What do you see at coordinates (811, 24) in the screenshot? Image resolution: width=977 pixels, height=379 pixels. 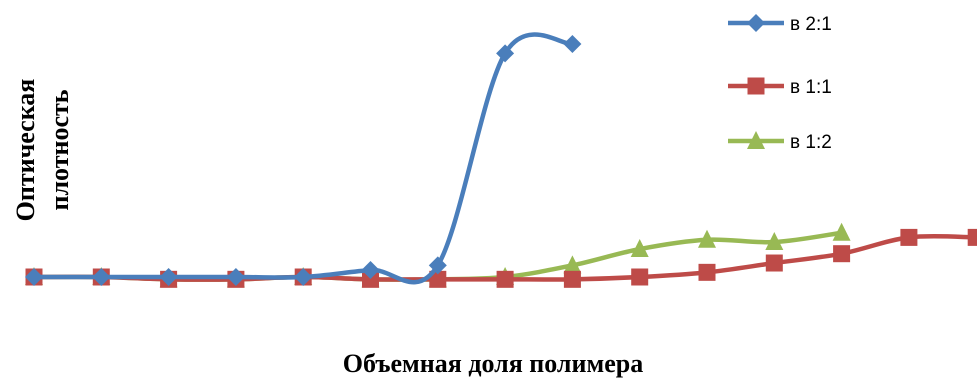 I see `legend-label: в 2:1` at bounding box center [811, 24].